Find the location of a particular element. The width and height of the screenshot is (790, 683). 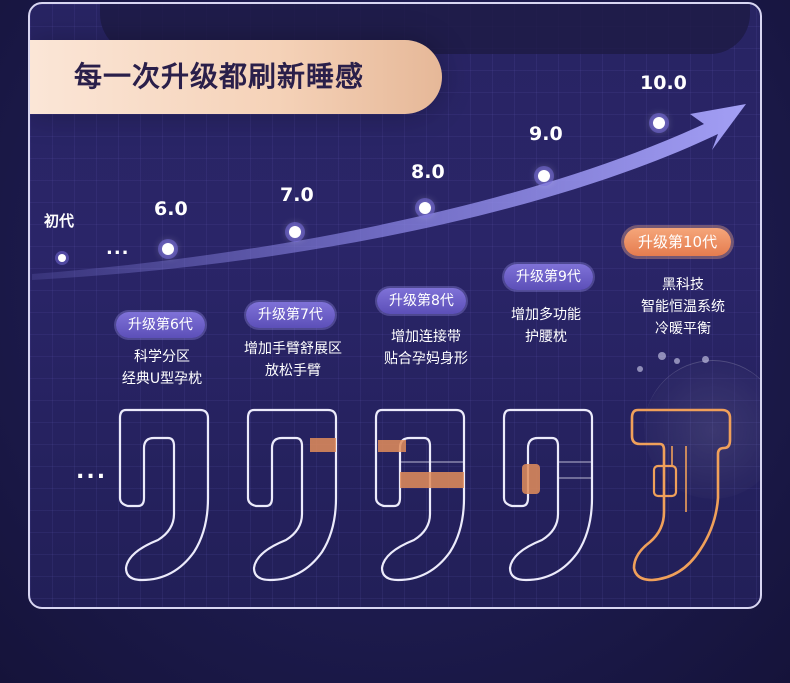

version-dot-first is located at coordinates (62, 258).